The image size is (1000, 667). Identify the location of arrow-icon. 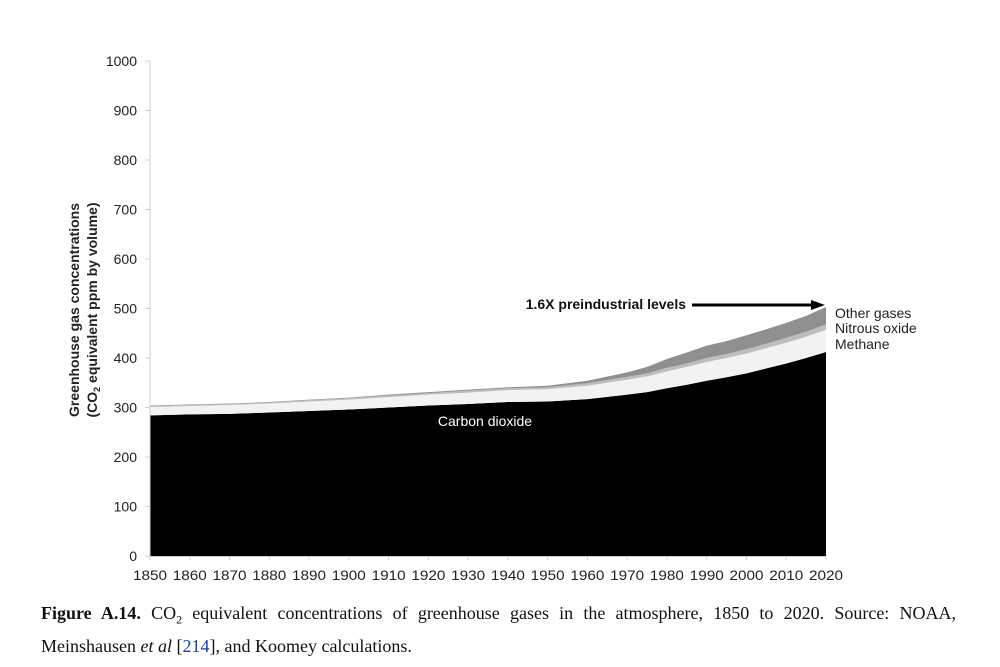
(758, 305).